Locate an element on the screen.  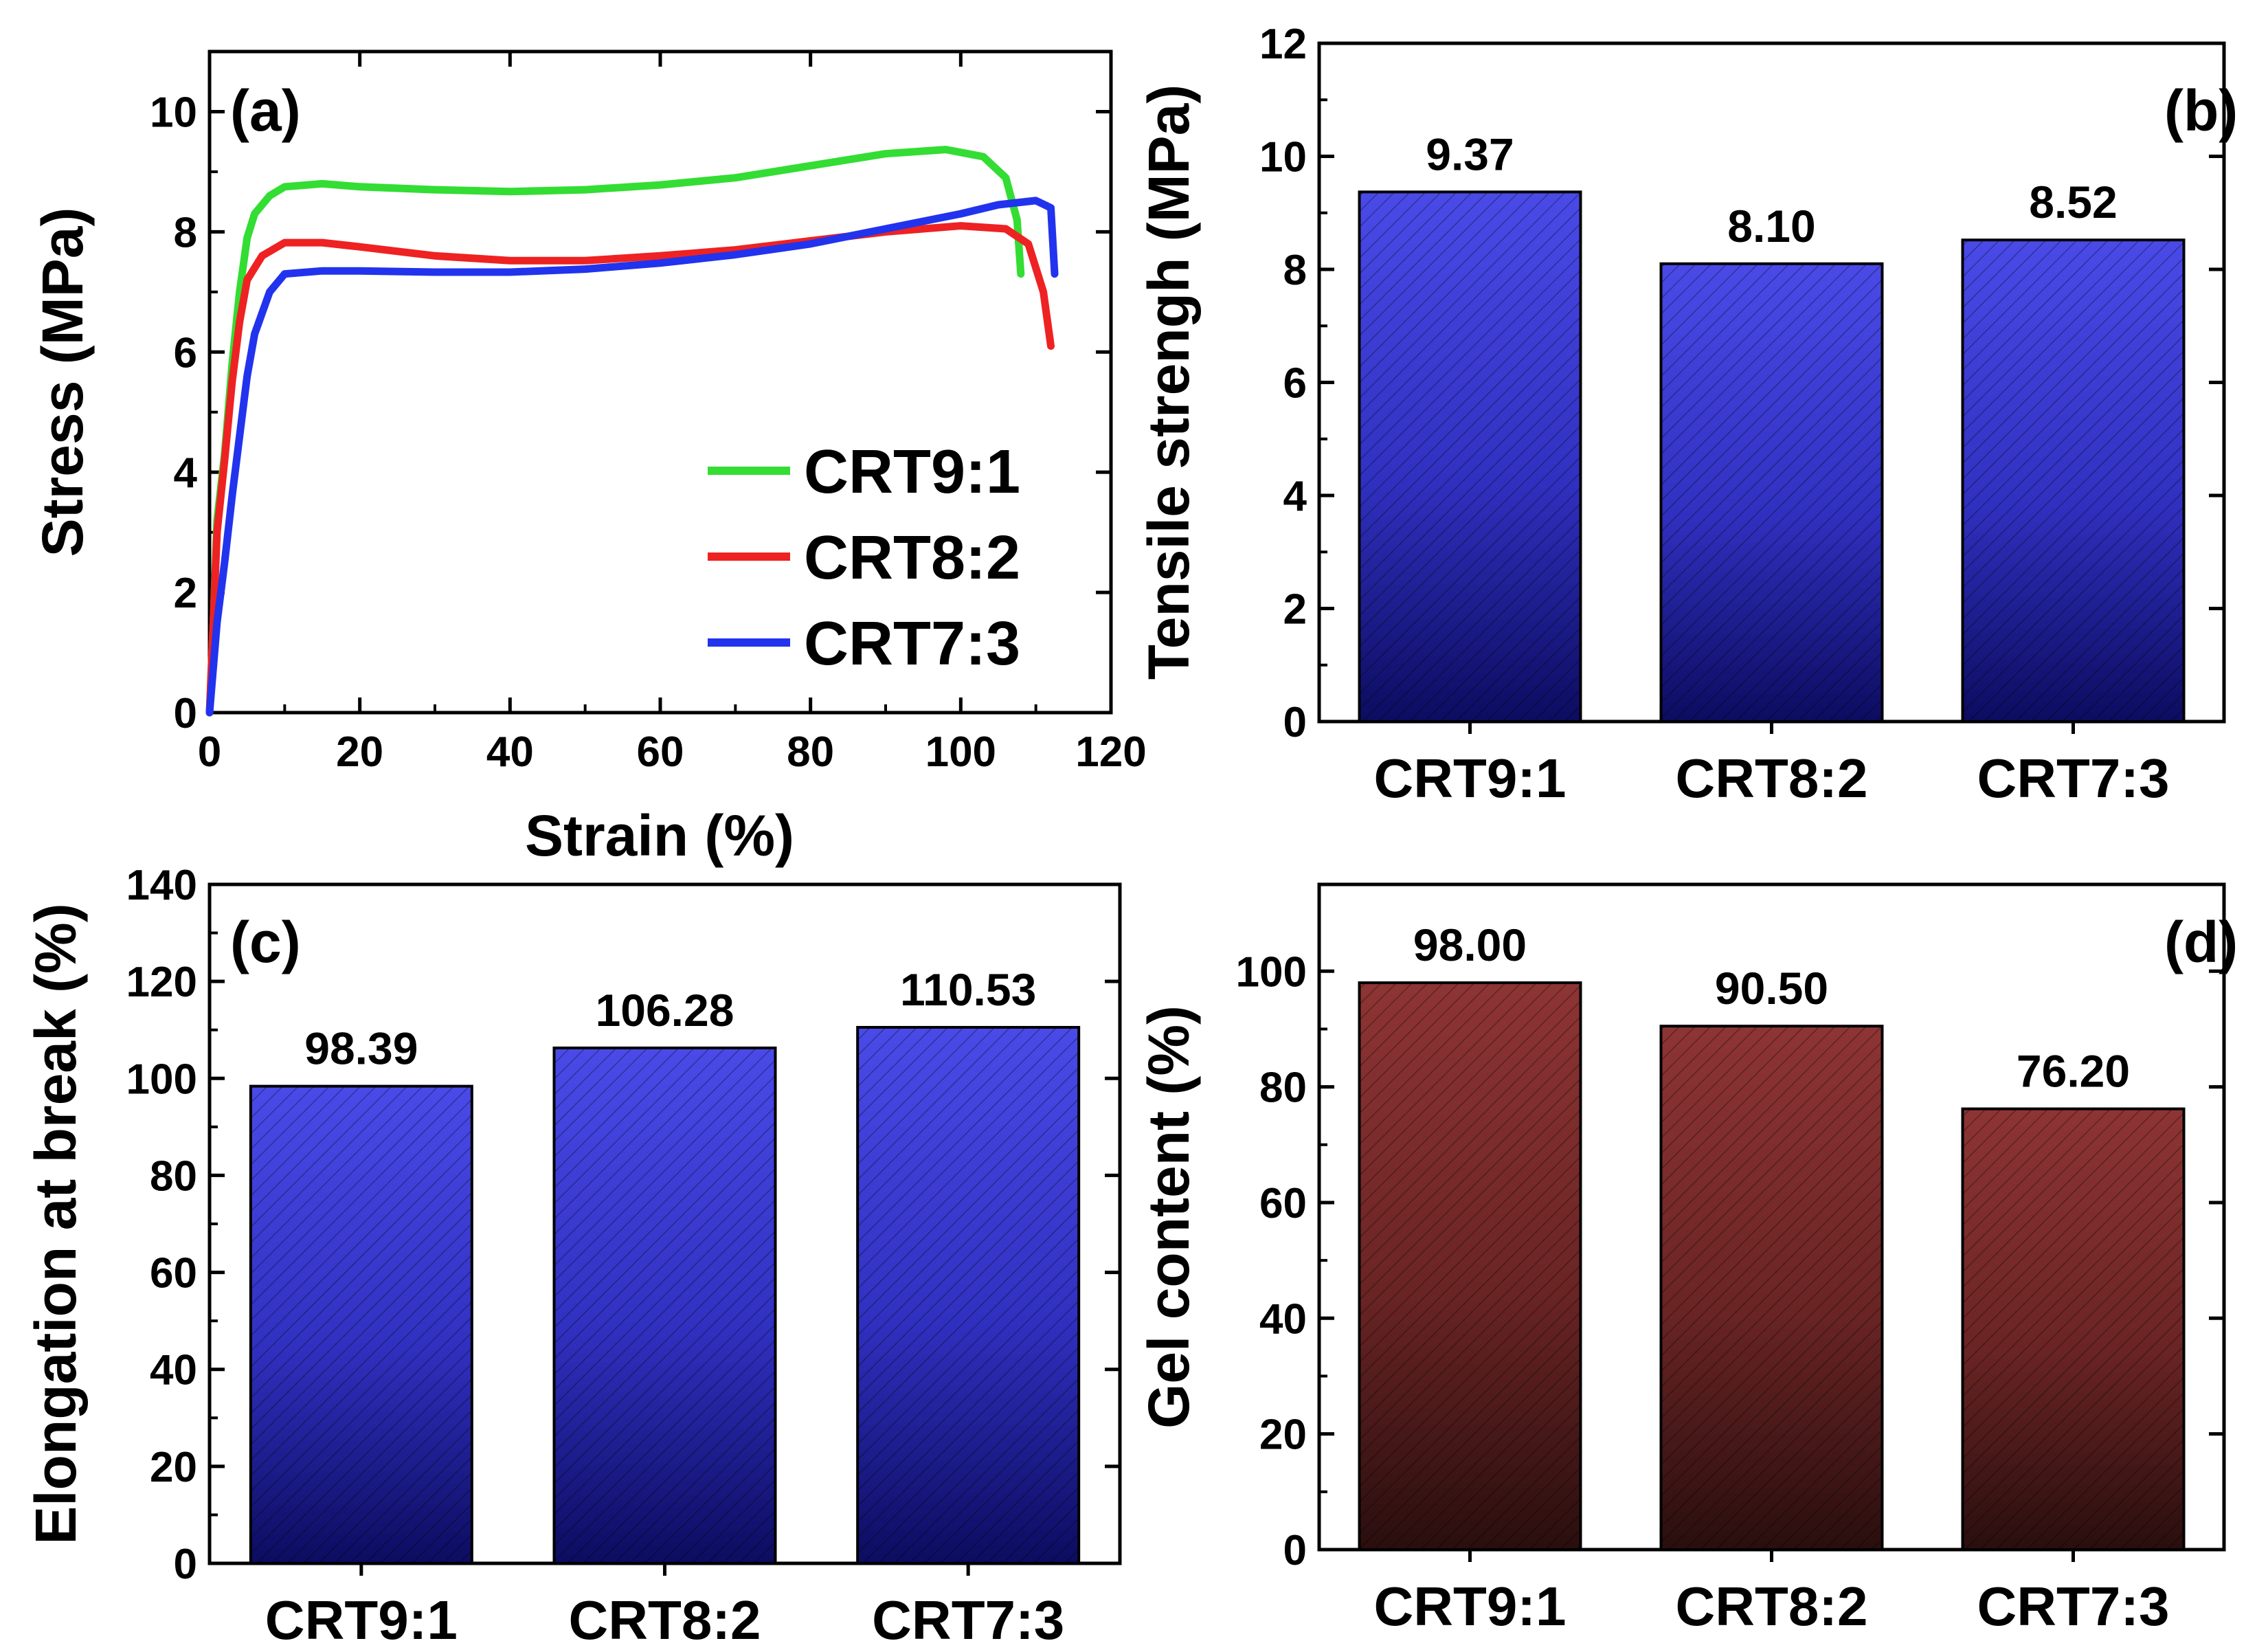
bar-value-label: 110.53 is located at coordinates (968, 990).